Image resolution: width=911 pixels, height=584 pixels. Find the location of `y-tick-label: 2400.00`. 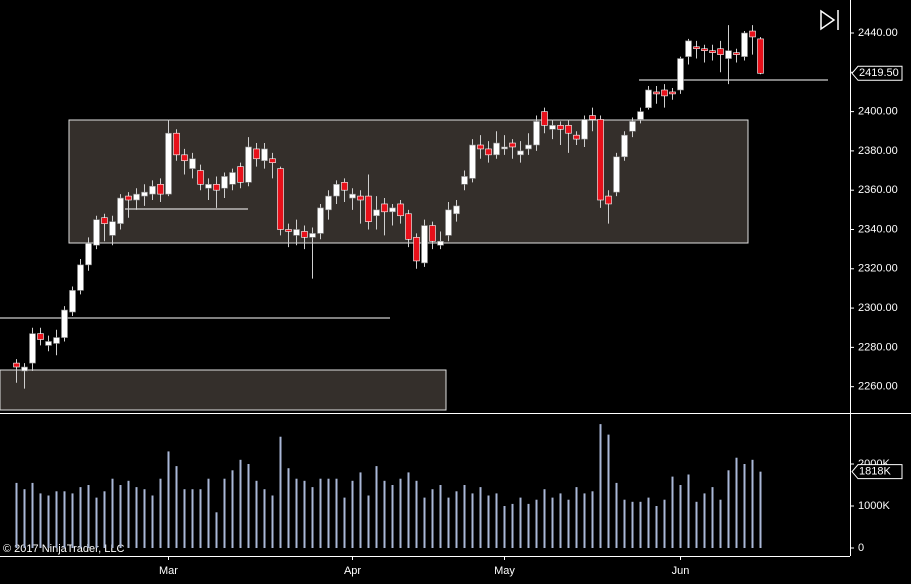

y-tick-label: 2400.00 is located at coordinates (878, 112).